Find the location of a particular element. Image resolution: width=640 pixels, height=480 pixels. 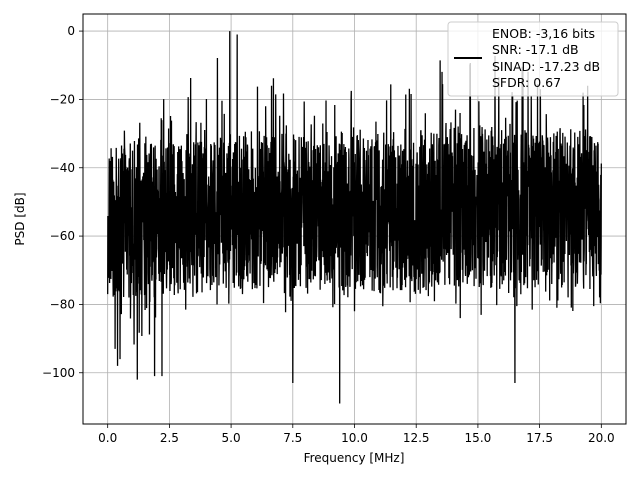

x-tick-label: 15.0 is located at coordinates (478, 438).